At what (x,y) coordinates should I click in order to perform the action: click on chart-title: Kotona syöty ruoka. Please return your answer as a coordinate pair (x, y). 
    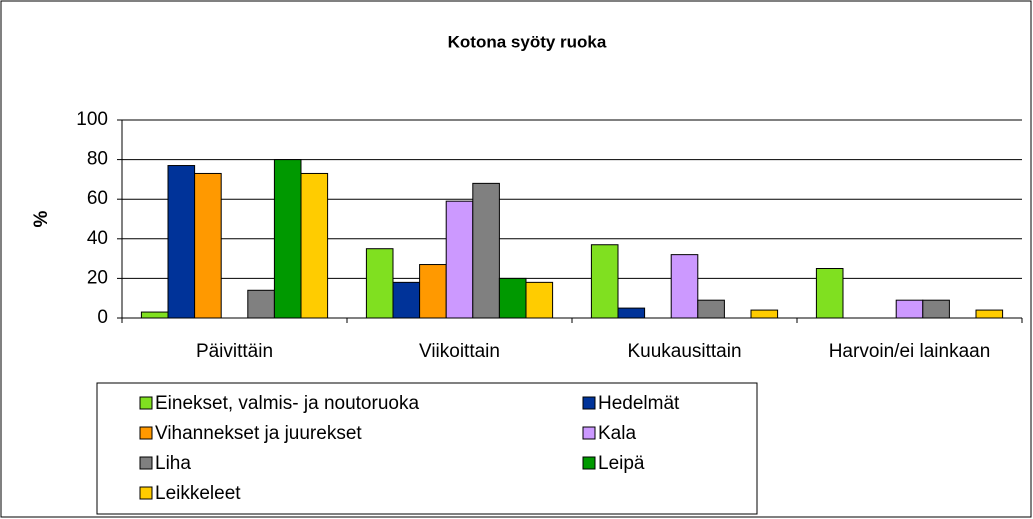
    Looking at the image, I should click on (527, 41).